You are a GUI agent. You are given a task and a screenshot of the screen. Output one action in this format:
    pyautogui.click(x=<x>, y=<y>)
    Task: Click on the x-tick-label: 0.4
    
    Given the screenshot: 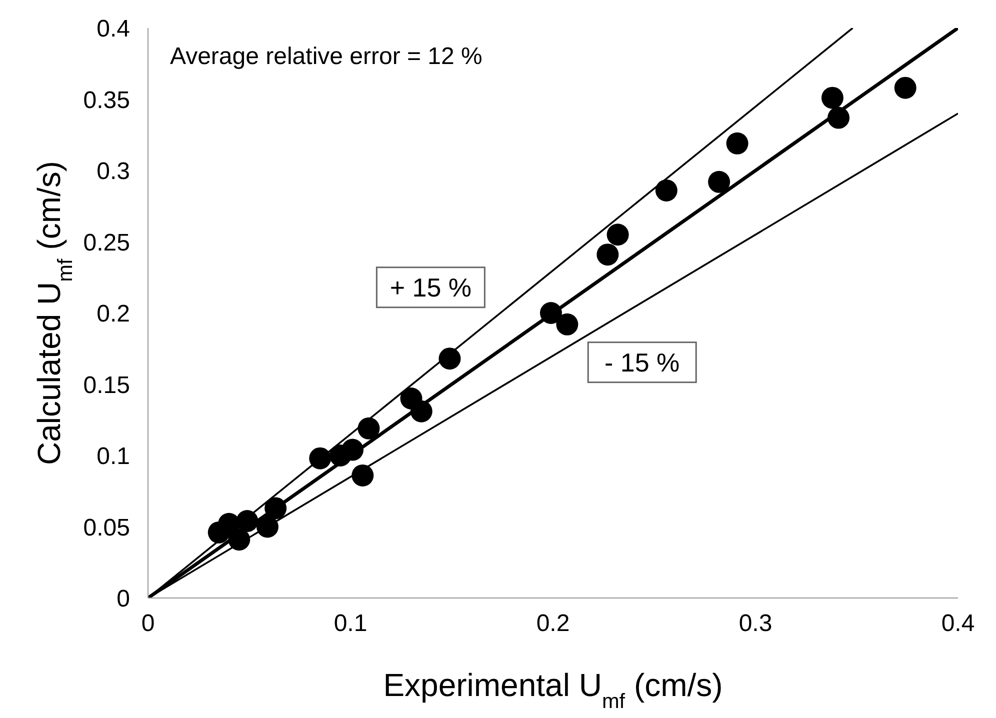 What is the action you would take?
    pyautogui.click(x=958, y=624)
    